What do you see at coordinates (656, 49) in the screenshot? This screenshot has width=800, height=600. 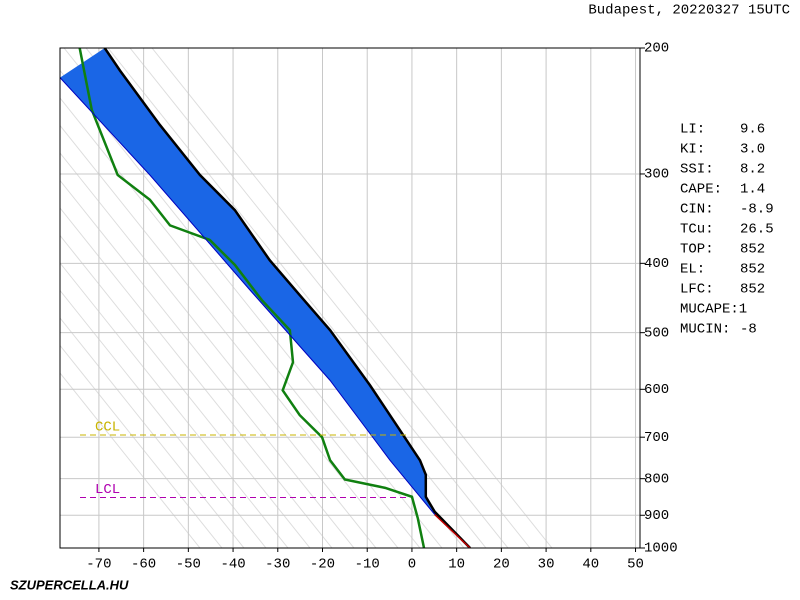 I see `y-tick-label: 200` at bounding box center [656, 49].